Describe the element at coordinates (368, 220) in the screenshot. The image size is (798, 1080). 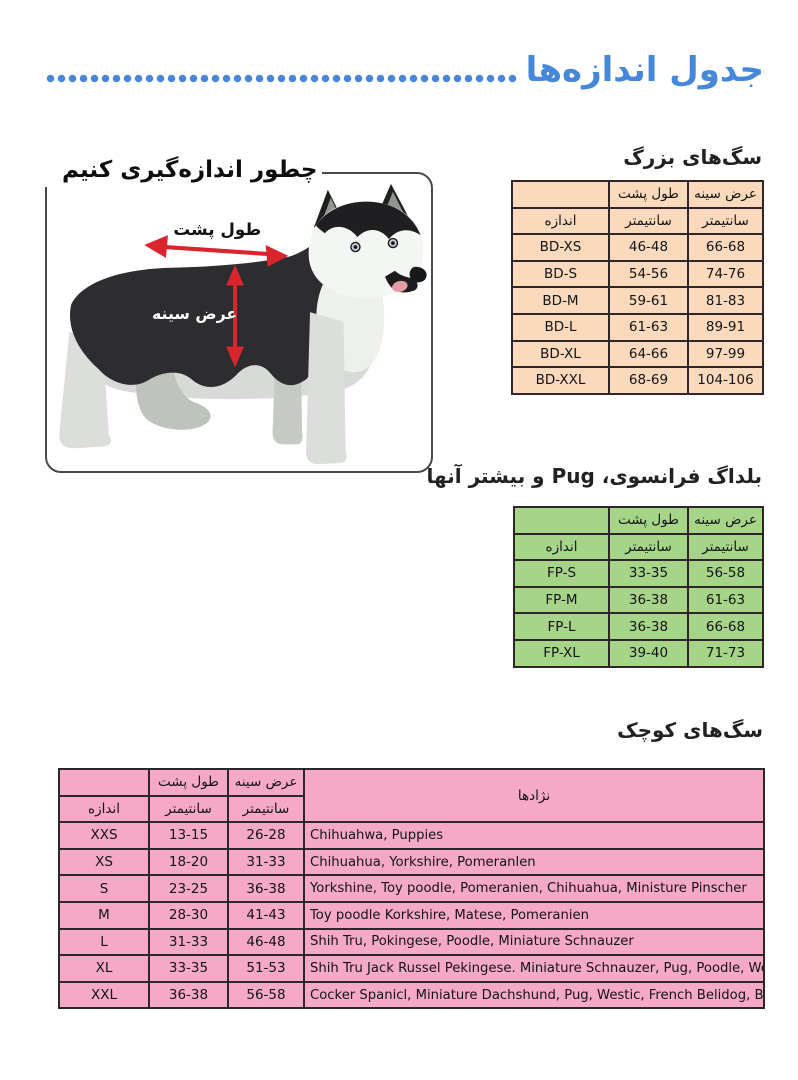
I see `dog-head-cap` at that location.